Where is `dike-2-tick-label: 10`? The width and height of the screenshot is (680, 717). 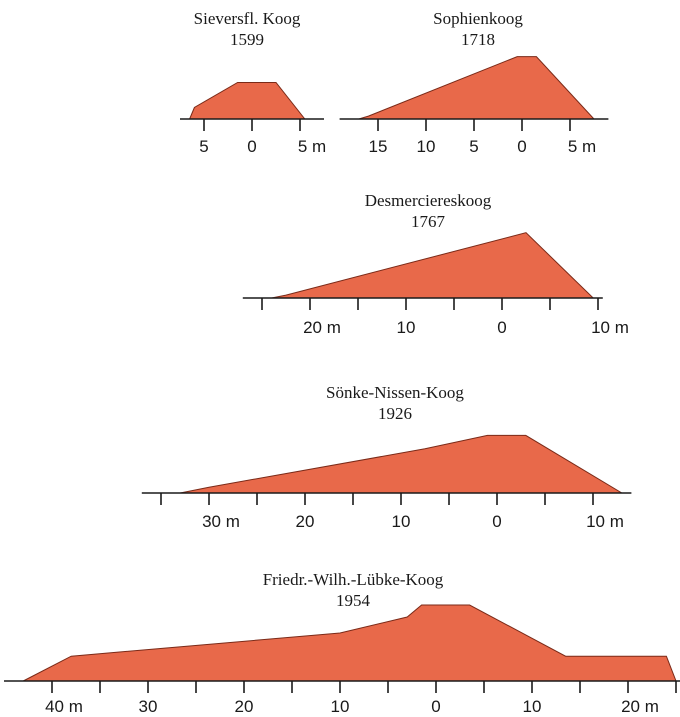 dike-2-tick-label: 10 is located at coordinates (406, 327).